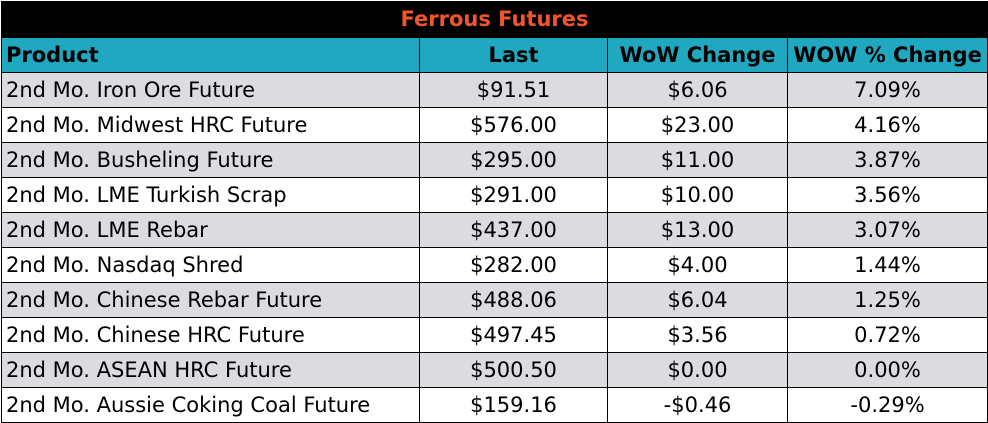 This screenshot has height=423, width=988. What do you see at coordinates (887, 160) in the screenshot?
I see `cell-wow-pct-change: 3.87%` at bounding box center [887, 160].